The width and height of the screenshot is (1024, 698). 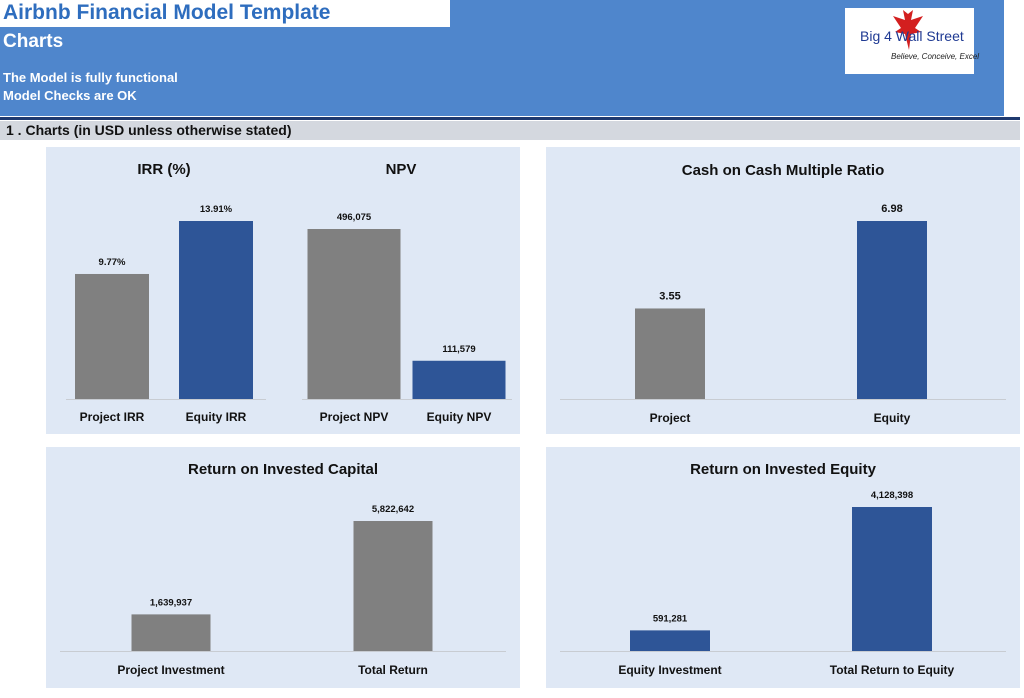 I want to click on category-label: Equity NPV, so click(x=459, y=417).